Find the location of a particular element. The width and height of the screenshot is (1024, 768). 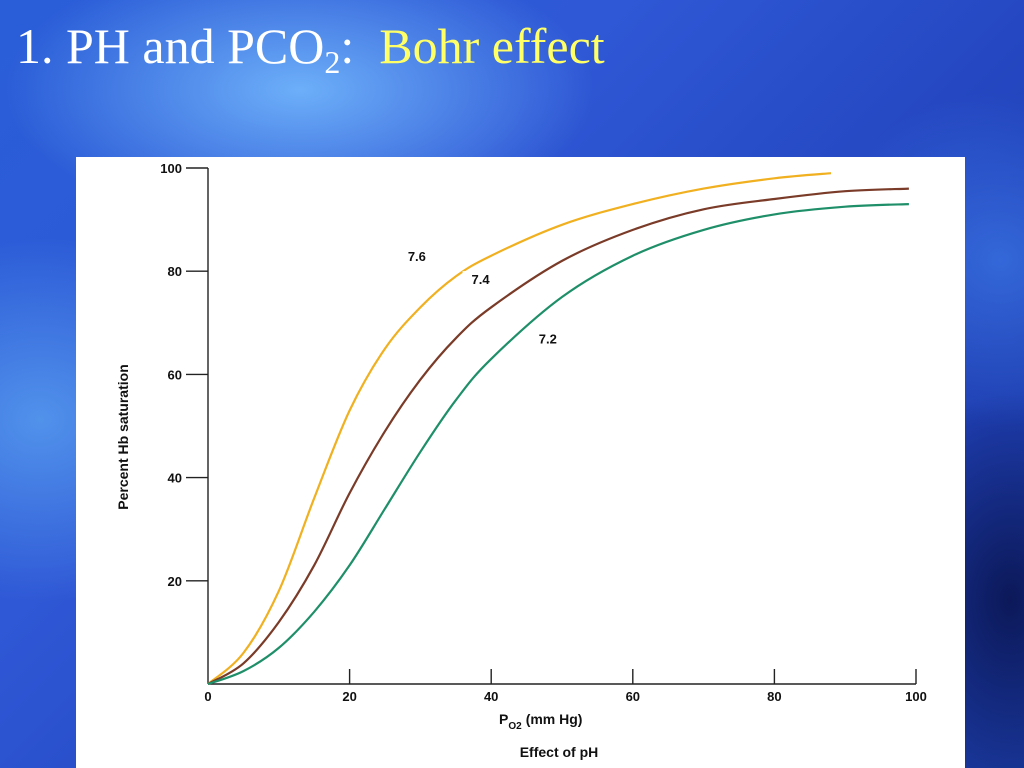

x-axis-label-units: (mm Hg) is located at coordinates (554, 719).